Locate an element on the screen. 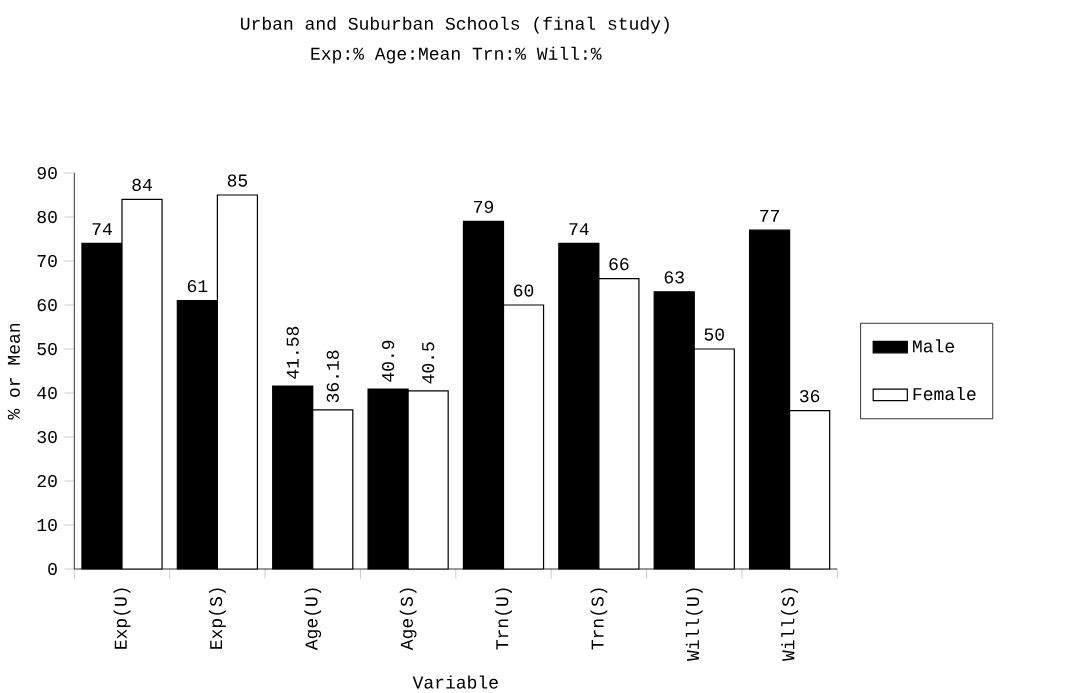 The width and height of the screenshot is (1071, 693). data-label: 79 is located at coordinates (484, 207).